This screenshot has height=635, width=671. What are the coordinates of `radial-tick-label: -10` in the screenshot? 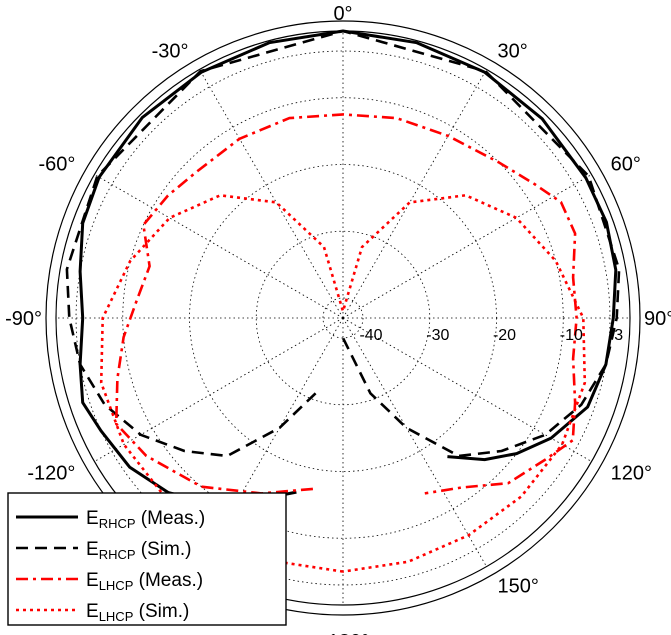 It's located at (571, 335).